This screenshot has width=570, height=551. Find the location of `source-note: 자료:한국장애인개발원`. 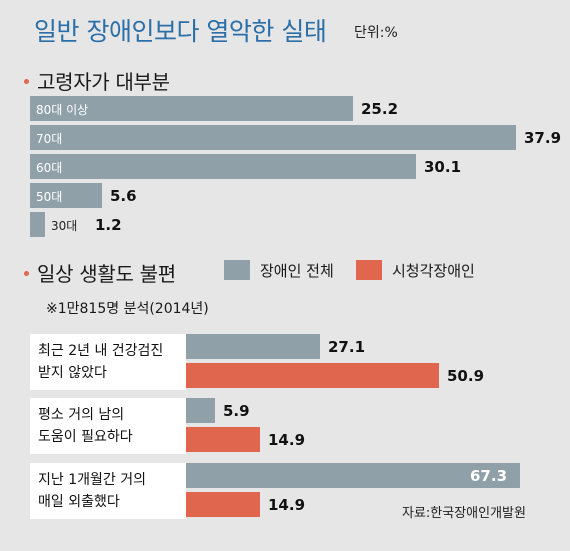

source-note: 자료:한국장애인개발원 is located at coordinates (464, 513).